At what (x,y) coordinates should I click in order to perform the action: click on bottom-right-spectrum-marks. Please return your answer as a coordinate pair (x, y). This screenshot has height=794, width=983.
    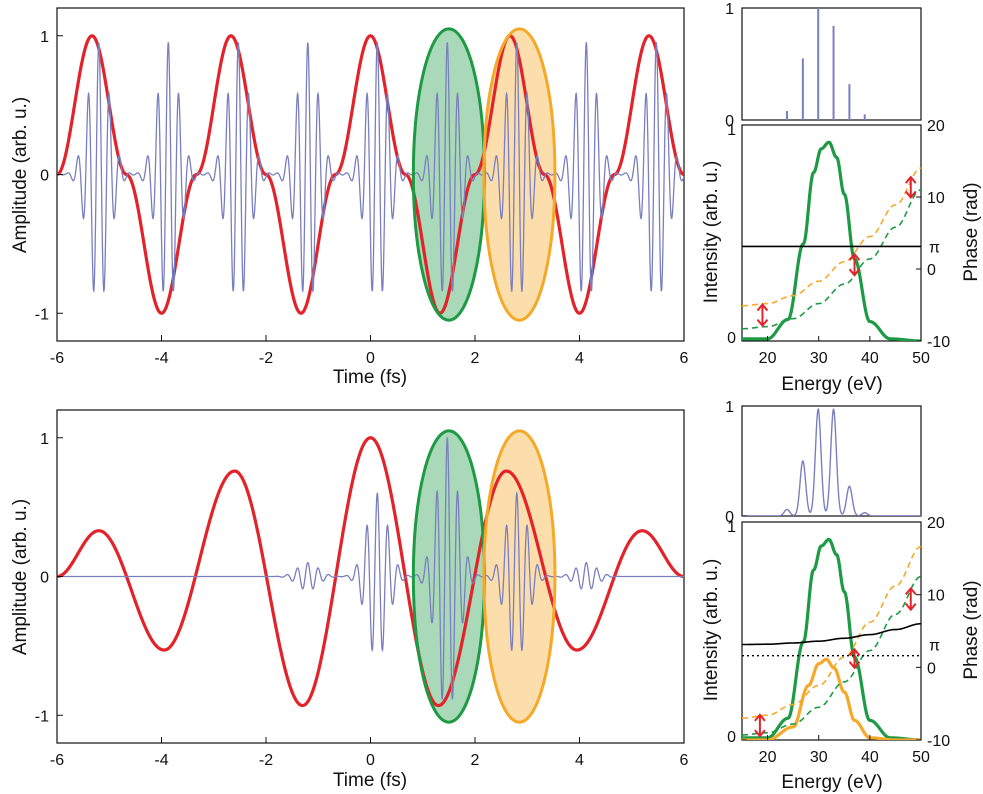
    Looking at the image, I should click on (831, 461).